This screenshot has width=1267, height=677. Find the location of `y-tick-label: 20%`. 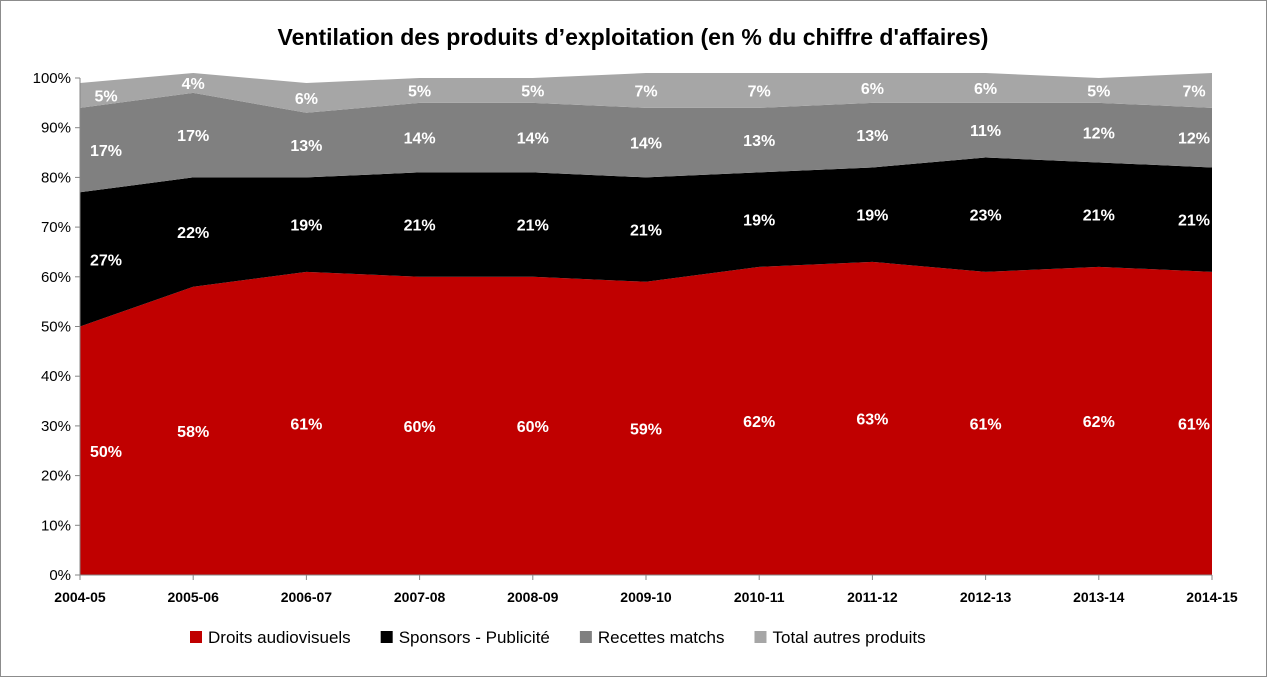

y-tick-label: 20% is located at coordinates (56, 476).